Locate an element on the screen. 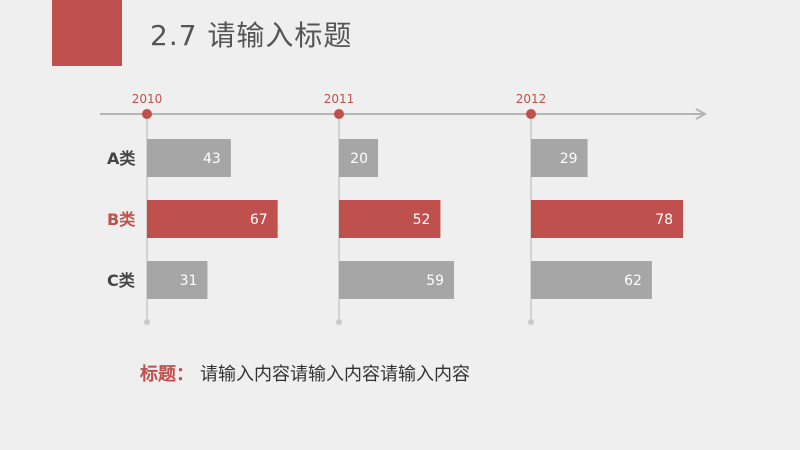 The image size is (800, 450). bar-value-label: 20 is located at coordinates (359, 159).